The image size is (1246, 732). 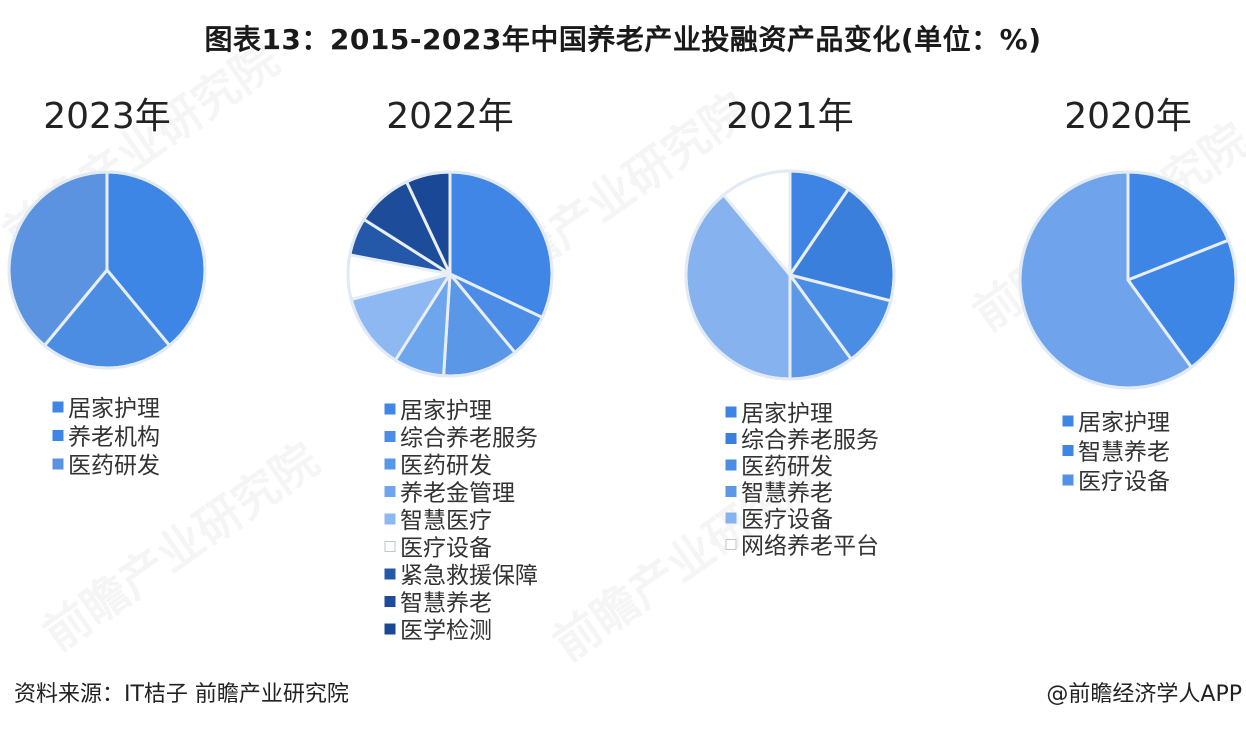 What do you see at coordinates (457, 494) in the screenshot?
I see `legend-label: 养老金管理` at bounding box center [457, 494].